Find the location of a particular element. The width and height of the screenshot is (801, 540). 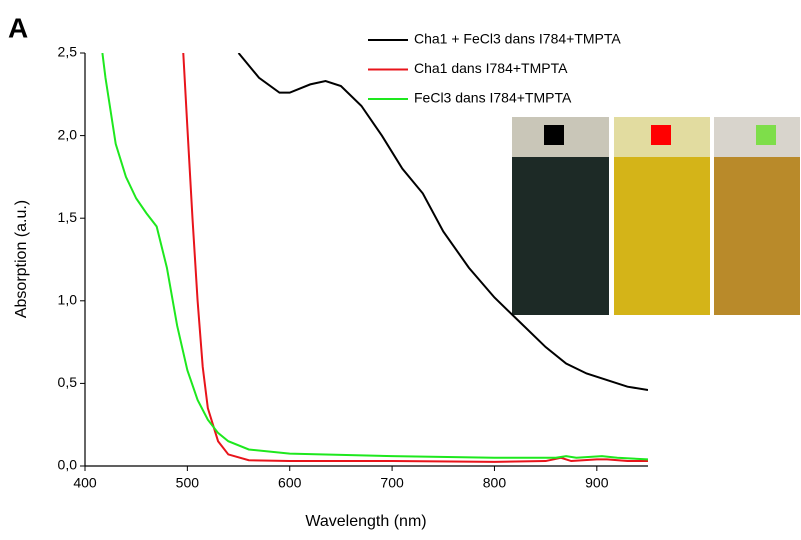

photos is located at coordinates (656, 216).